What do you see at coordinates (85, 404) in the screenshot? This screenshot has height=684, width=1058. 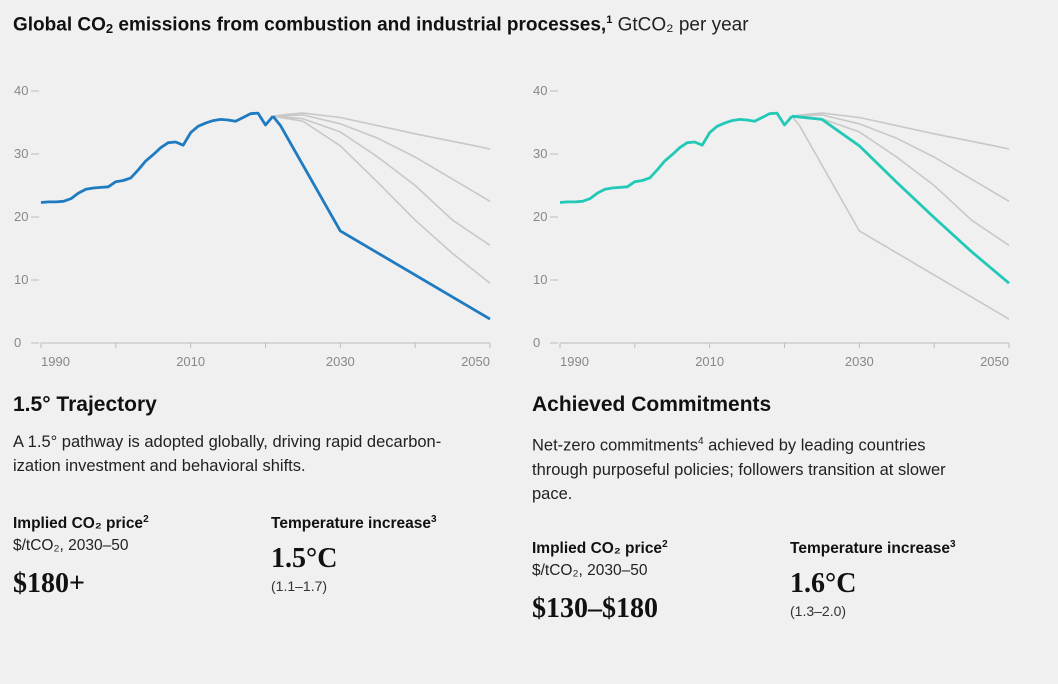 I see `panel-title-left: 1.5° Trajectory` at bounding box center [85, 404].